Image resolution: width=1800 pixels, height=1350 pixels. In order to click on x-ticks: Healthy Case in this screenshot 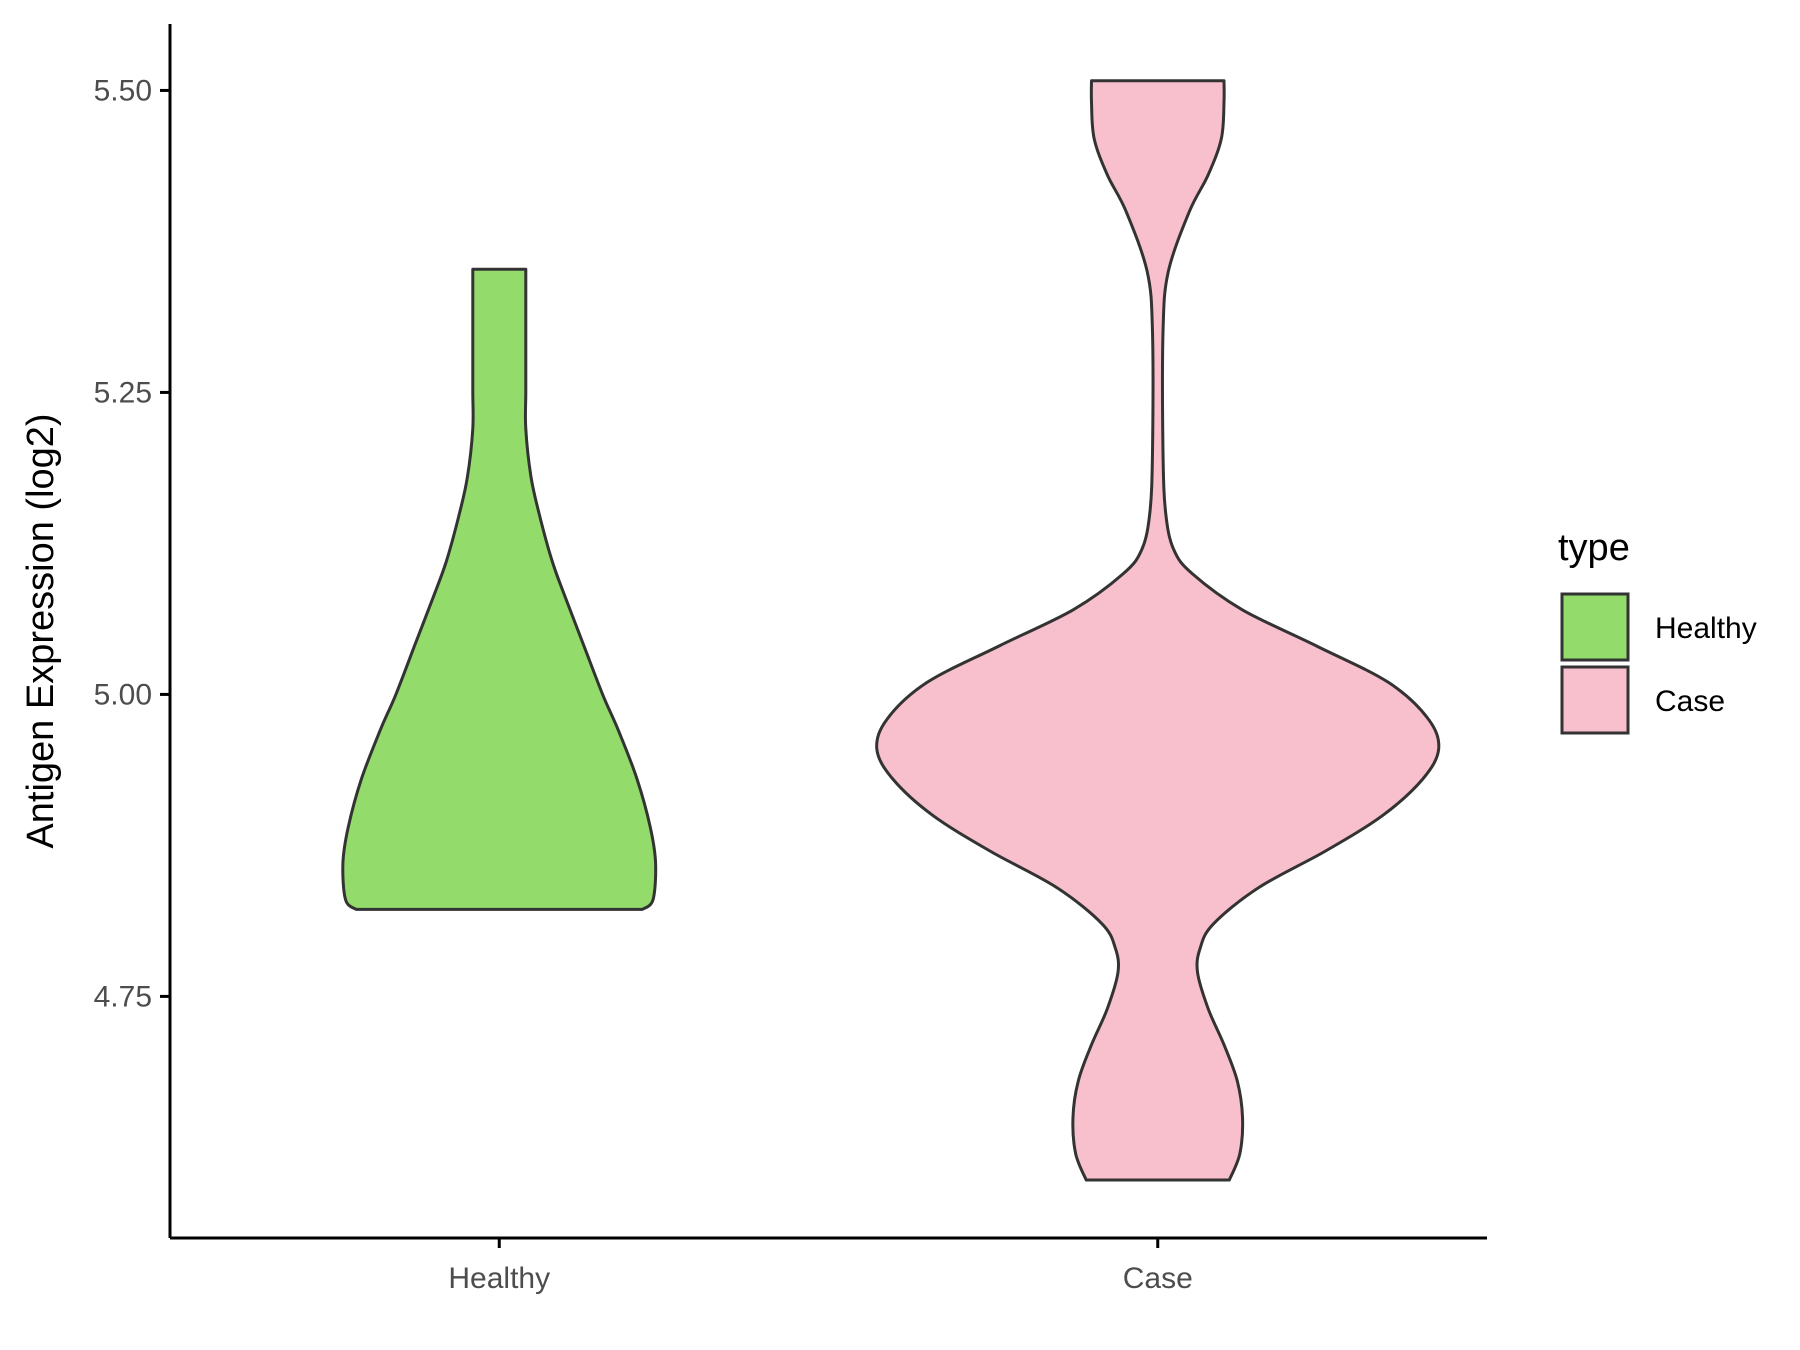, I will do `click(820, 1266)`.